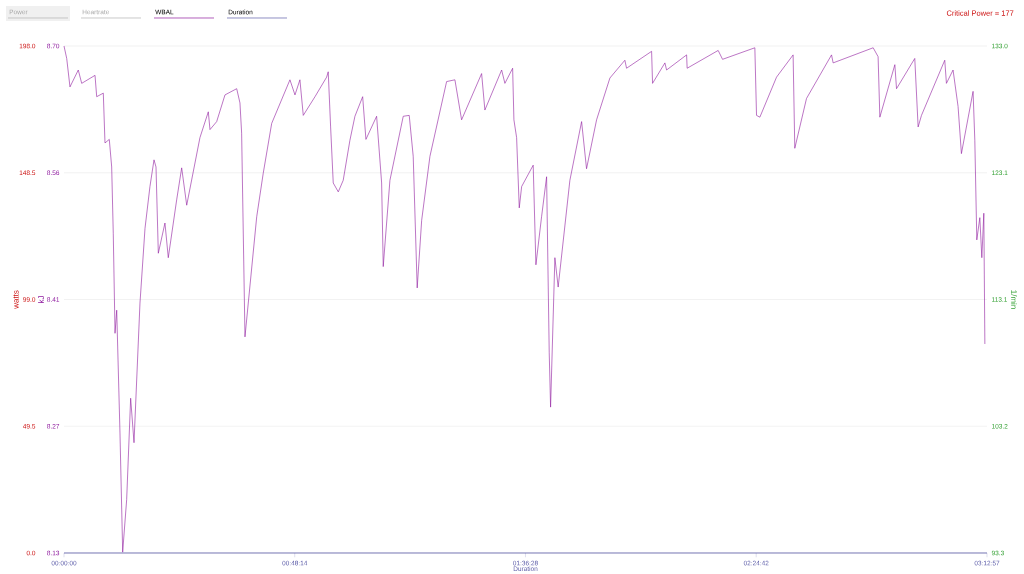  Describe the element at coordinates (41, 299) in the screenshot. I see `y-axis-title: kJ` at that location.